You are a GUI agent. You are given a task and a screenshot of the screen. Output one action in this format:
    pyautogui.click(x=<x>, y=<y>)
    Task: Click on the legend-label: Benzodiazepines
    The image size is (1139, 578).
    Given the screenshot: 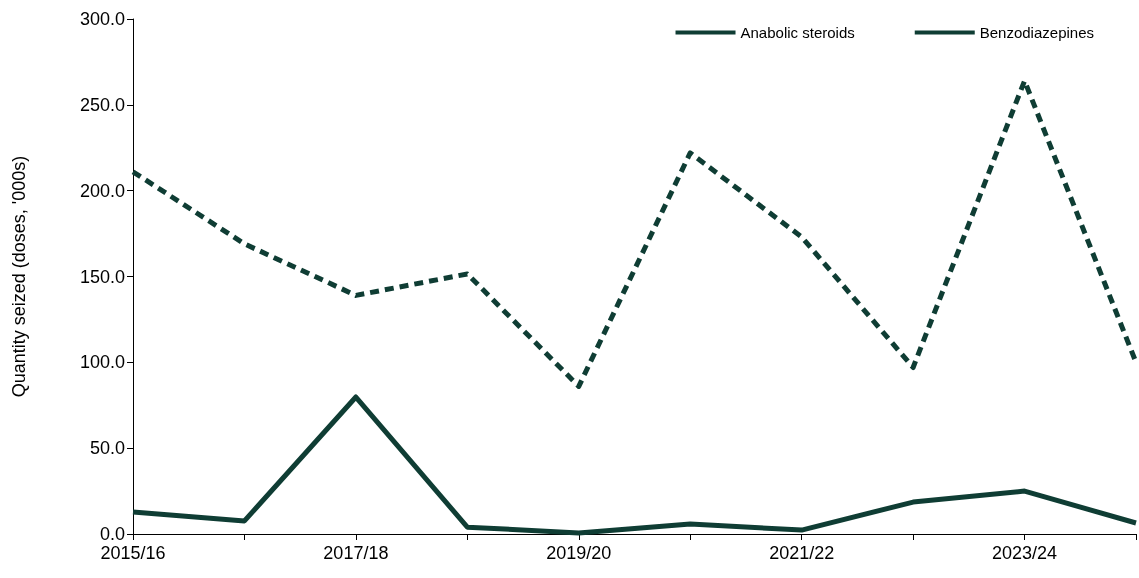 What is the action you would take?
    pyautogui.click(x=1037, y=32)
    